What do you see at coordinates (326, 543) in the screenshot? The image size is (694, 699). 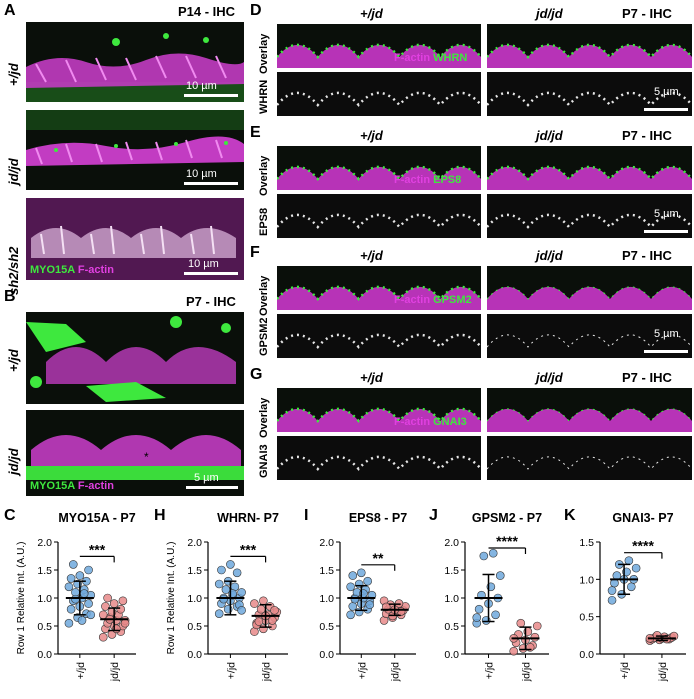 I see `chart-i-ytick-label-4: 2.0` at bounding box center [326, 543].